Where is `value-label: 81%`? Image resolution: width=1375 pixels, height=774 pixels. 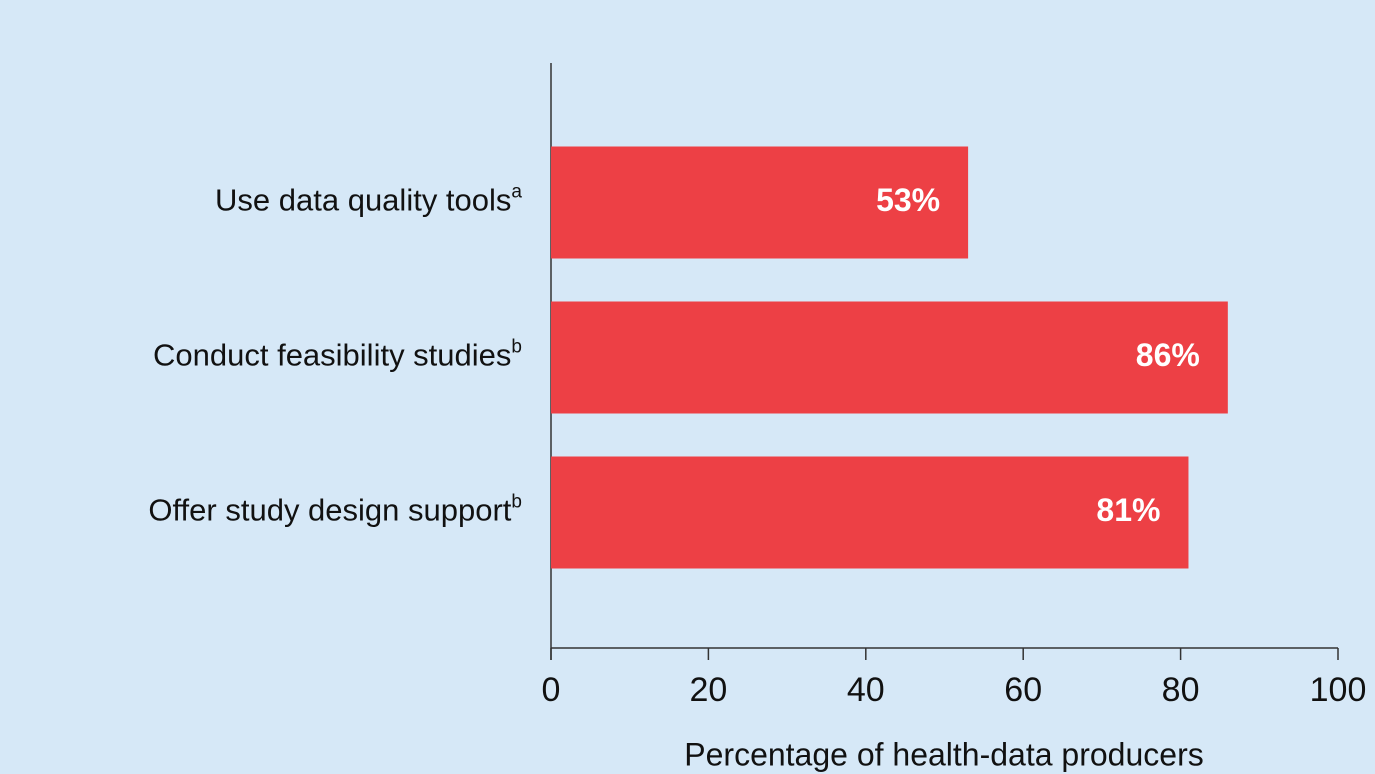 value-label: 81% is located at coordinates (1128, 510).